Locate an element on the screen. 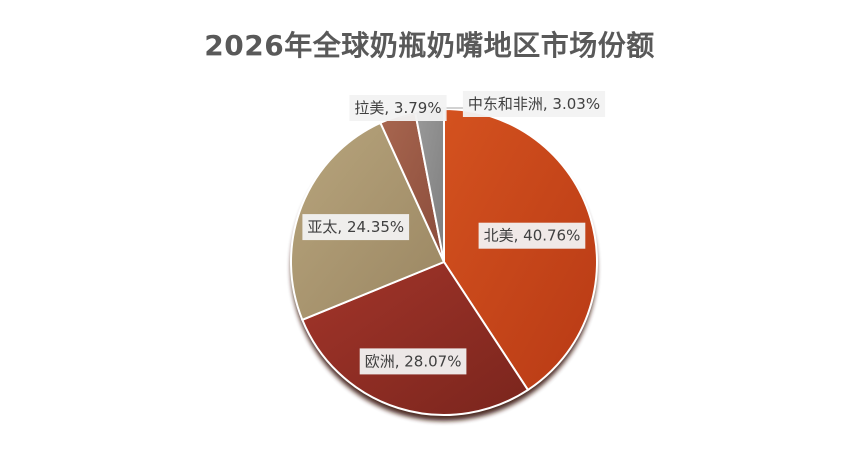 The height and width of the screenshot is (449, 859). data-label-text-3: 亚太, 24.35% is located at coordinates (355, 227).